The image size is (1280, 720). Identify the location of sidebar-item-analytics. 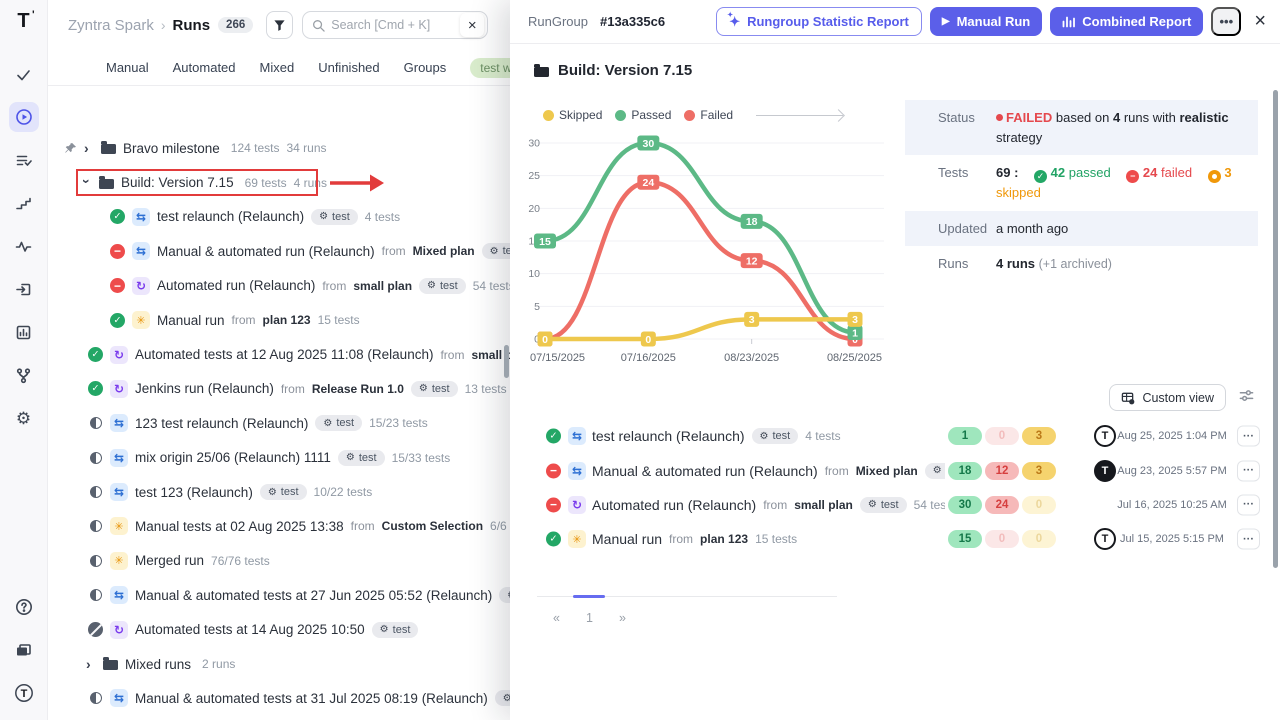
(24, 246).